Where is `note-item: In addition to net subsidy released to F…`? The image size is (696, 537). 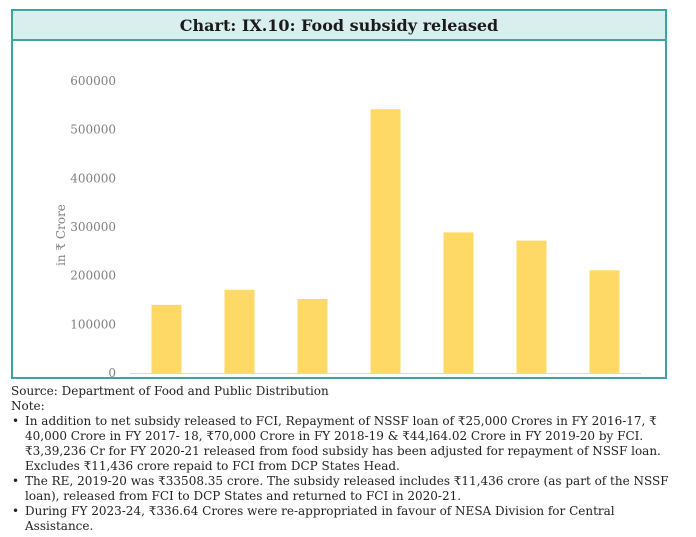 note-item: In addition to net subsidy released to F… is located at coordinates (341, 444).